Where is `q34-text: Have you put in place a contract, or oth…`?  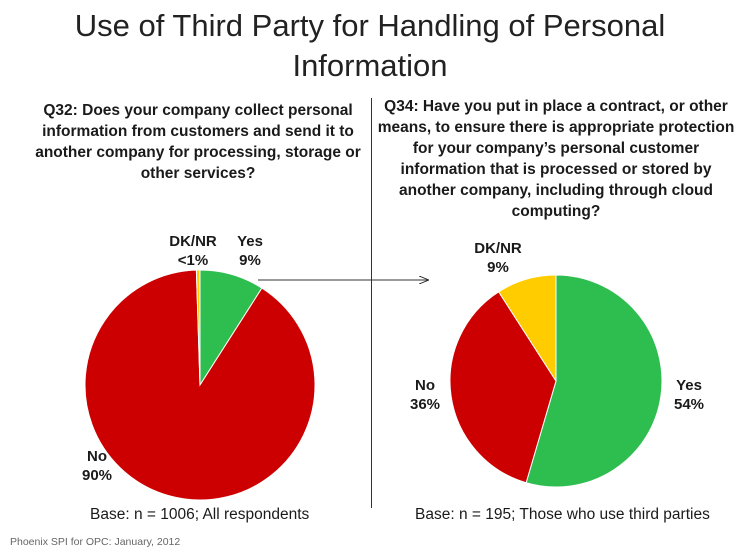
q34-text: Have you put in place a contract, or oth… is located at coordinates (556, 159).